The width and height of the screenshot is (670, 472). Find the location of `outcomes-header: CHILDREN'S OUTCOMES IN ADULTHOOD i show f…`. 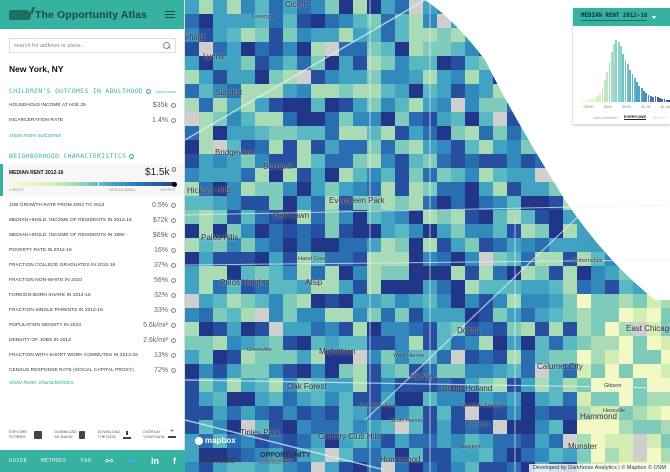

outcomes-header: CHILDREN'S OUTCOMES IN ADULTHOOD i show f… is located at coordinates (92, 91).